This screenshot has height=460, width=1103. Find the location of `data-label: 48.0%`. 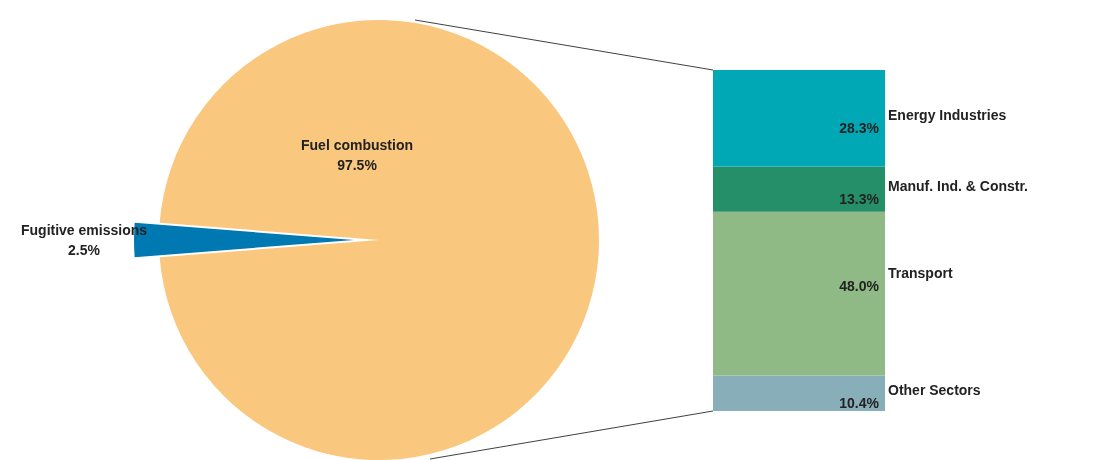

data-label: 48.0% is located at coordinates (859, 285).